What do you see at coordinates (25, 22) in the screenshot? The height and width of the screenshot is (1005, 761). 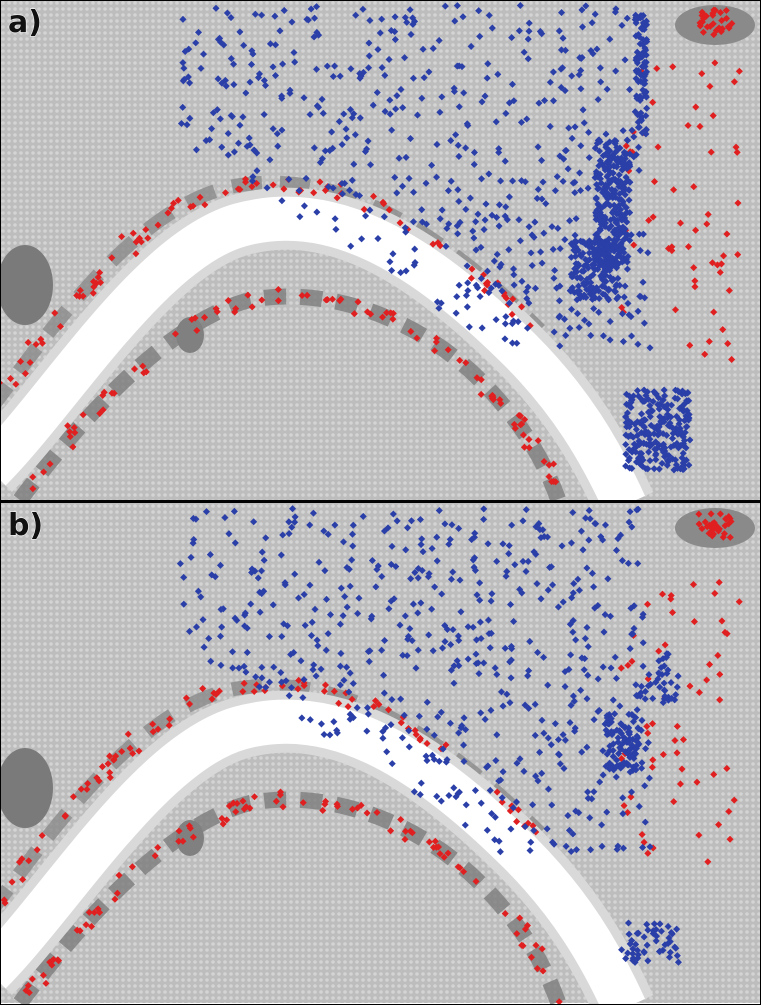 I see `panel-label: a)` at bounding box center [25, 22].